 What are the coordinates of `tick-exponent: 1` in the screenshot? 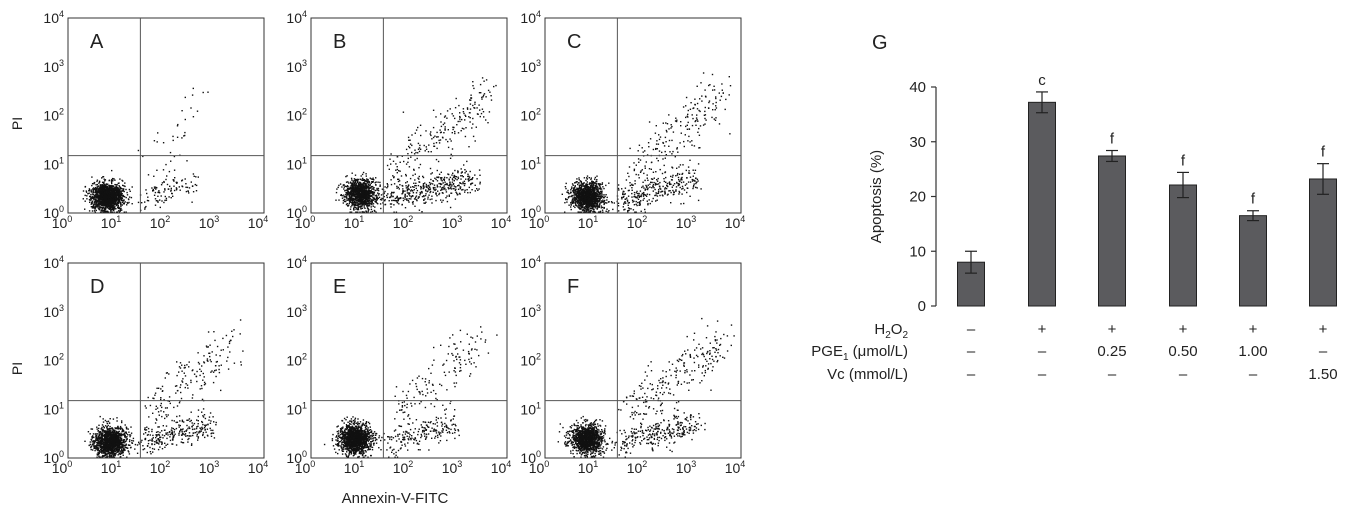 It's located at (118, 219).